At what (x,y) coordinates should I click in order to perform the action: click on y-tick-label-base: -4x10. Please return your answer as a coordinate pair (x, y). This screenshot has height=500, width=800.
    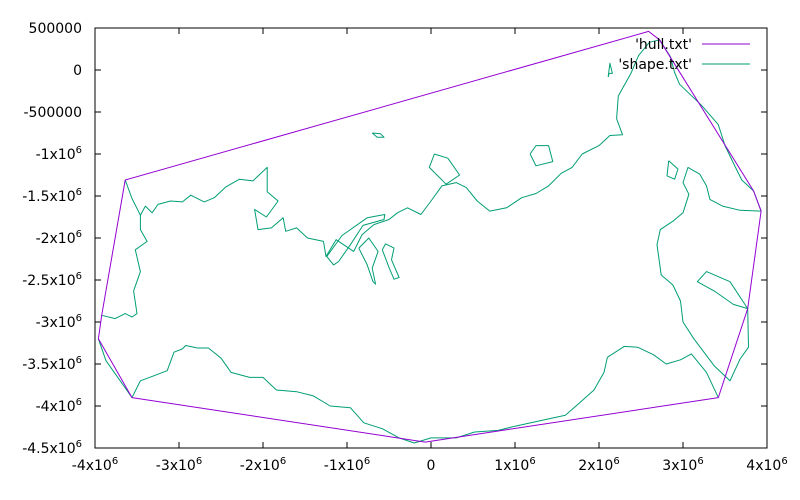
    Looking at the image, I should click on (56, 407).